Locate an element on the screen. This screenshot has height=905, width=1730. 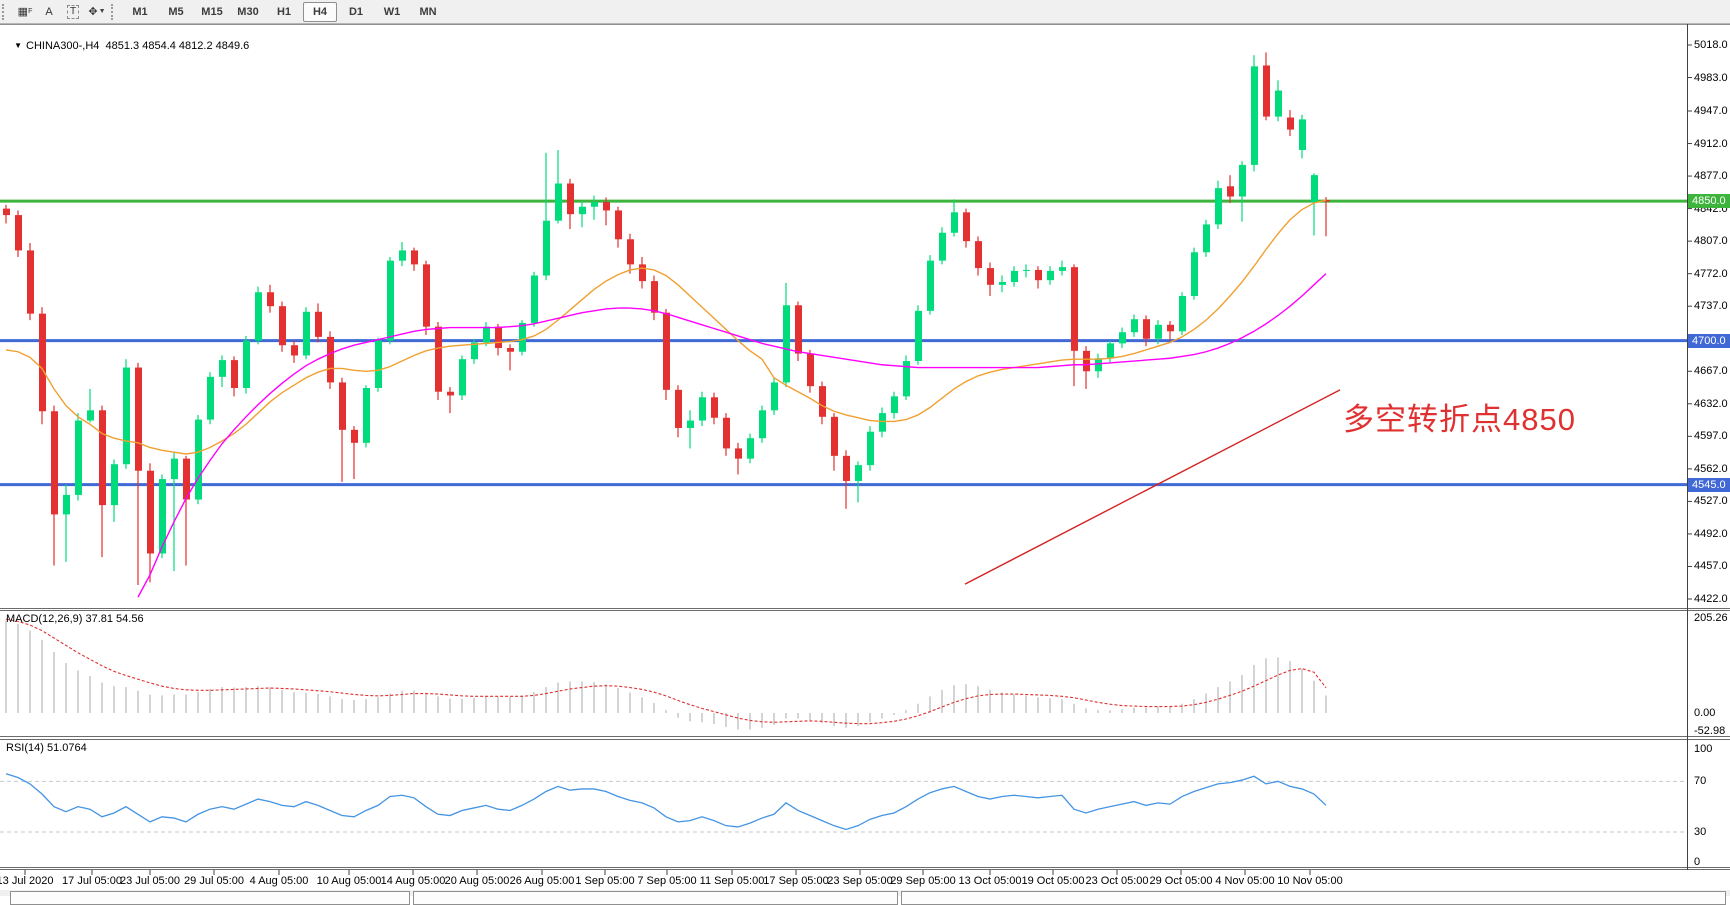
toolbar-grip is located at coordinates (6, 11).